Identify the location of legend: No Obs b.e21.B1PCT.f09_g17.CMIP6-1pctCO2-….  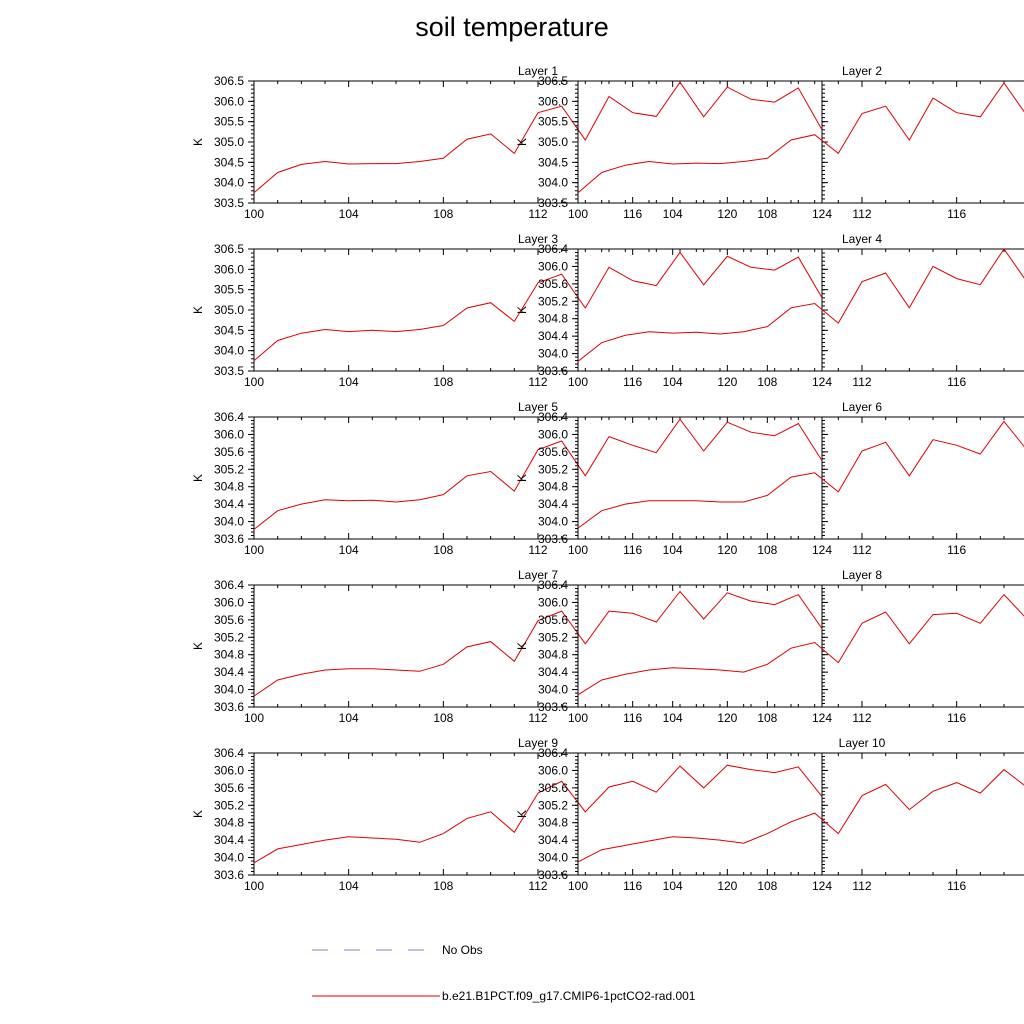
(504, 973).